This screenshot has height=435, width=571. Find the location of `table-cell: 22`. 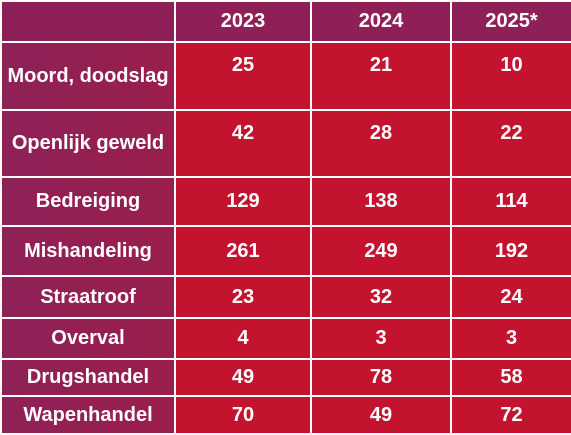

table-cell: 22 is located at coordinates (510, 143).